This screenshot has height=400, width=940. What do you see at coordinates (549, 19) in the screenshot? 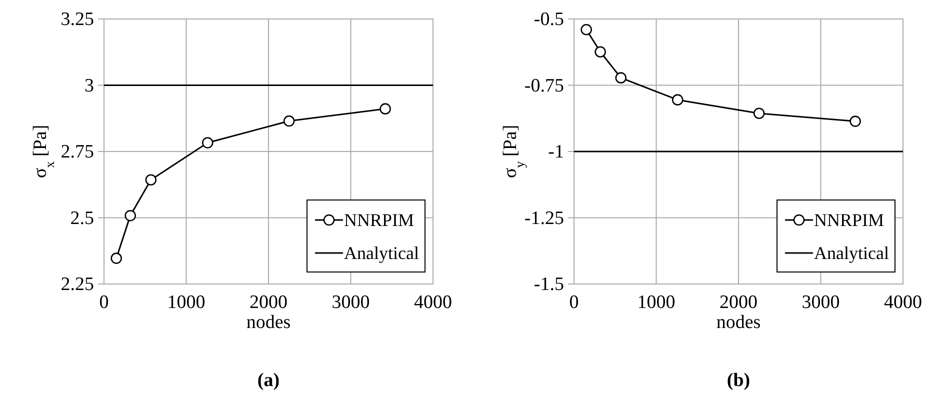
I see `y-tick-label: -0.5` at bounding box center [549, 19].